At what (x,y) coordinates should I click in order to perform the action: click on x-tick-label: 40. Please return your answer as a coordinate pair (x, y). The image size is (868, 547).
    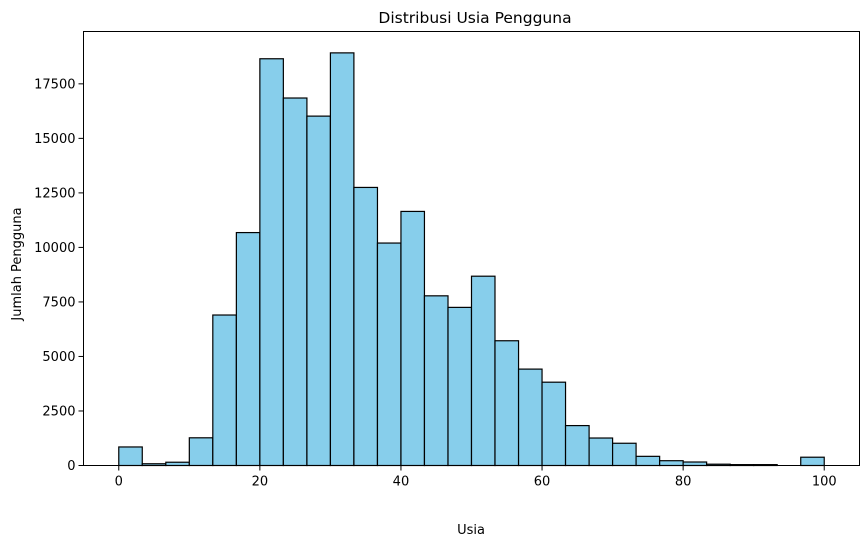
    Looking at the image, I should click on (401, 482).